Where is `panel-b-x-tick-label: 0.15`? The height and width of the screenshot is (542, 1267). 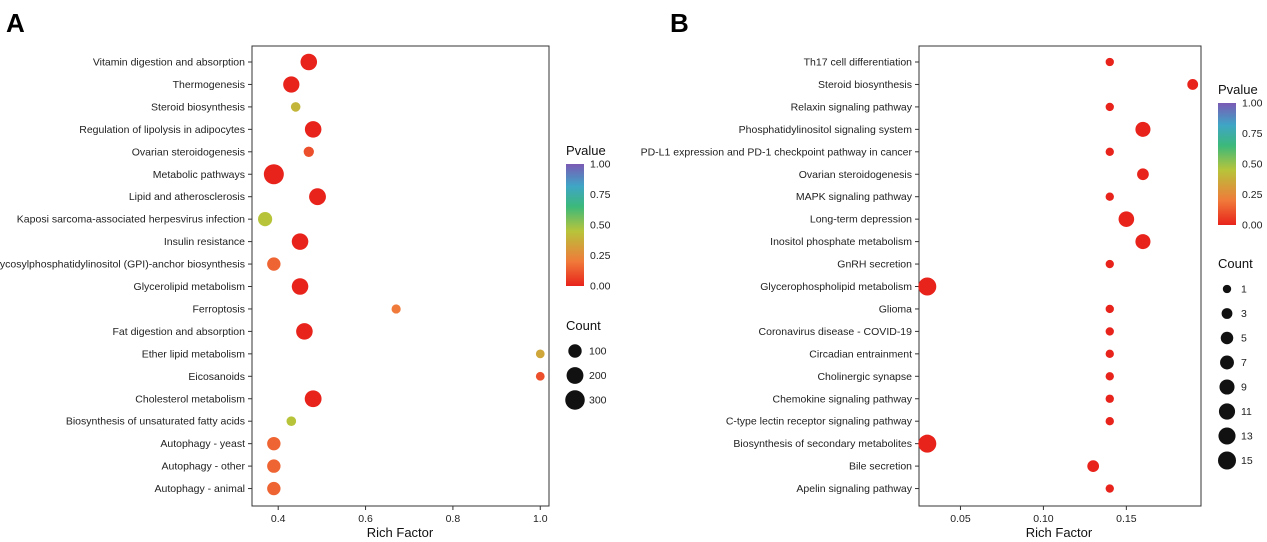 panel-b-x-tick-label: 0.15 is located at coordinates (1126, 519).